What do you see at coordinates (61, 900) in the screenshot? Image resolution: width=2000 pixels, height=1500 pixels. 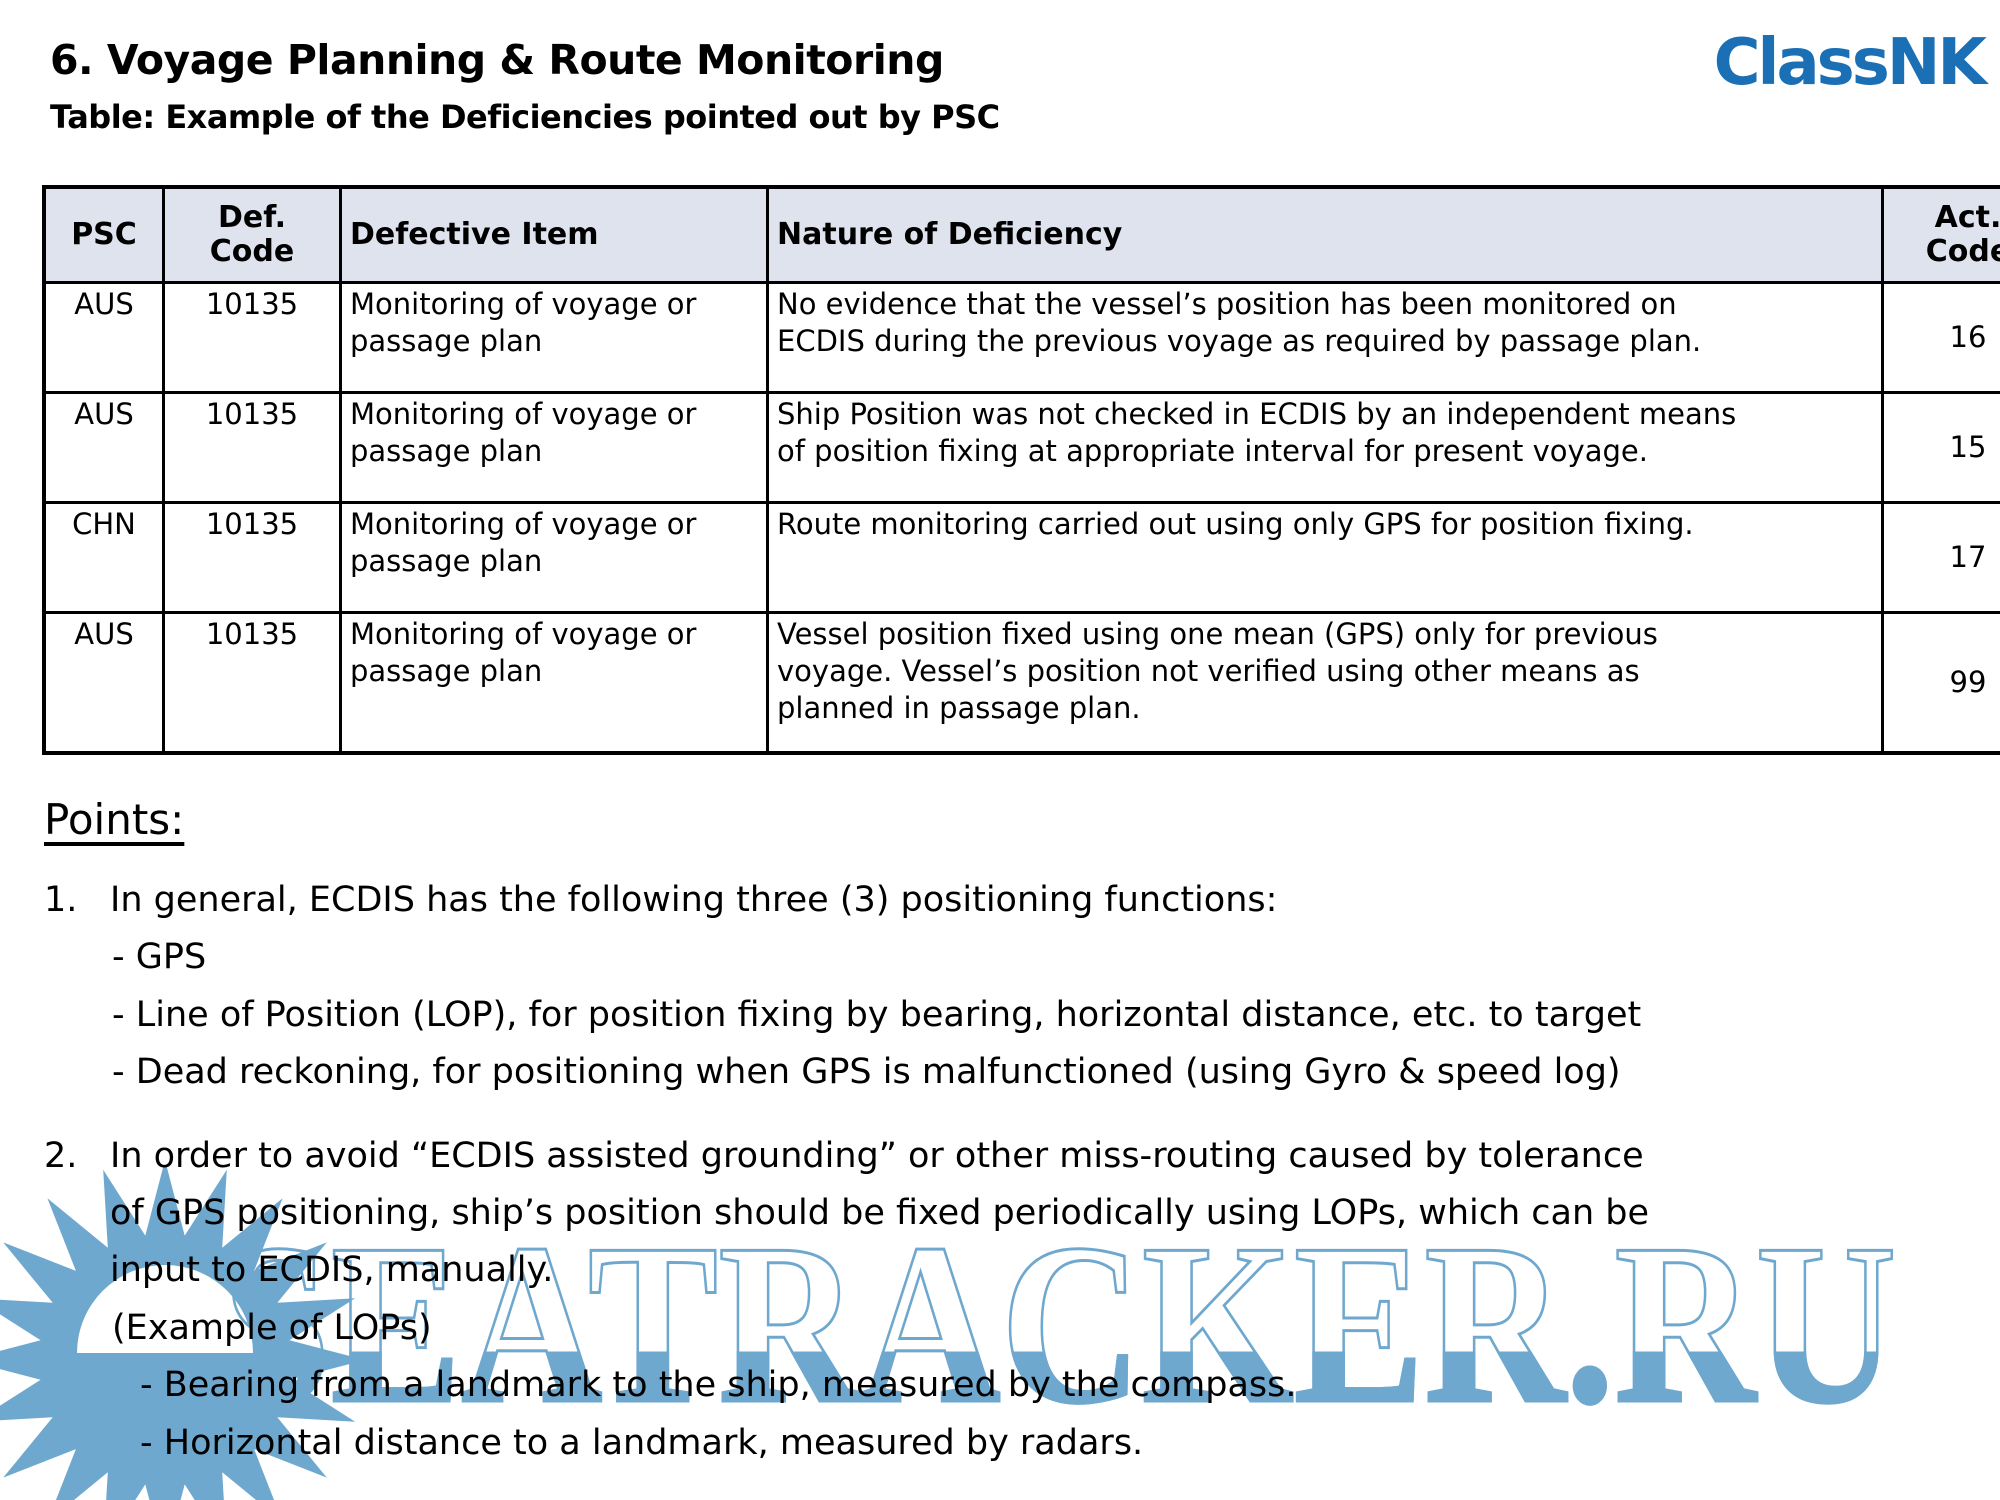 I see `point-number: 1.` at bounding box center [61, 900].